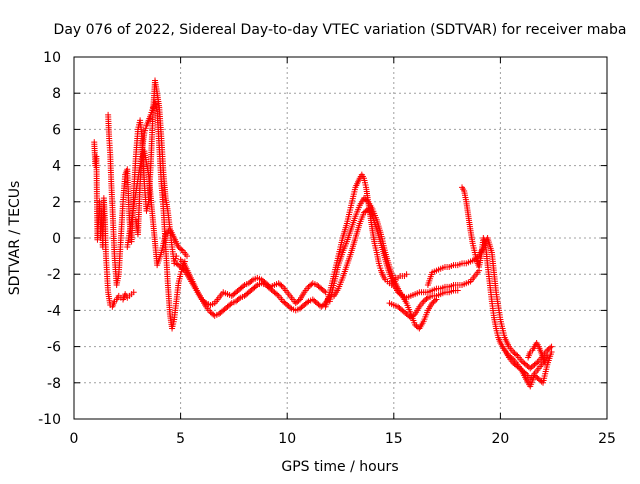 Image resolution: width=640 pixels, height=484 pixels. Describe the element at coordinates (423, 304) in the screenshot. I see `series-trace-j` at that location.